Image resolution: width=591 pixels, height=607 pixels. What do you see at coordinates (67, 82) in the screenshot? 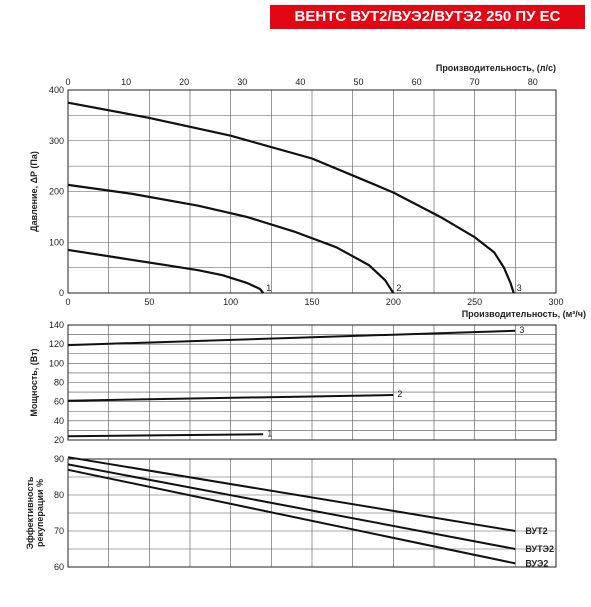
I see `x2-tick-label: 0` at bounding box center [67, 82].